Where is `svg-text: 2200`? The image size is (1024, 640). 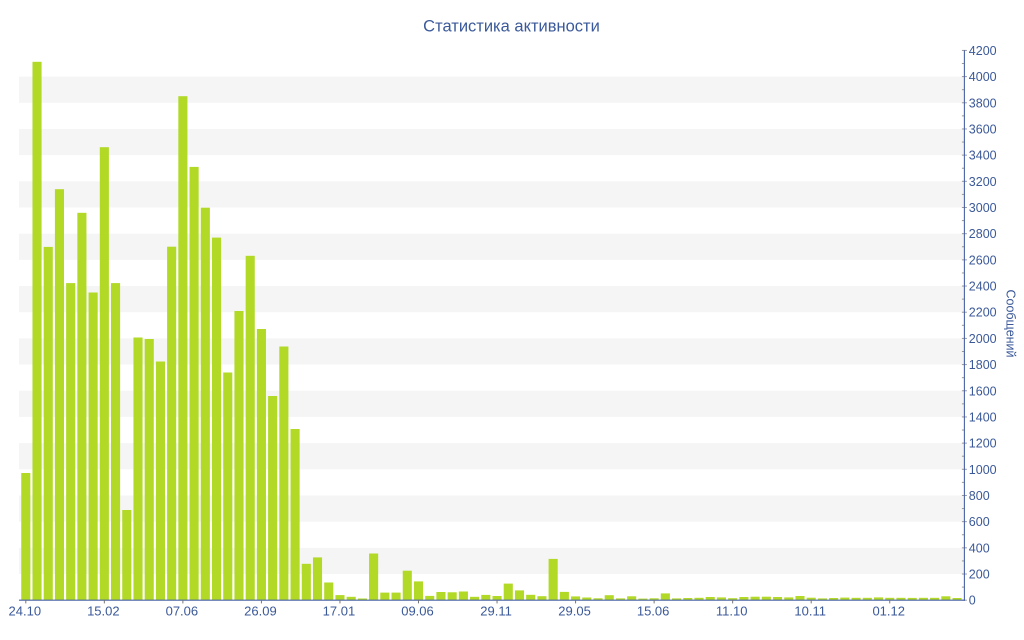 svg-text: 2200 is located at coordinates (983, 313).